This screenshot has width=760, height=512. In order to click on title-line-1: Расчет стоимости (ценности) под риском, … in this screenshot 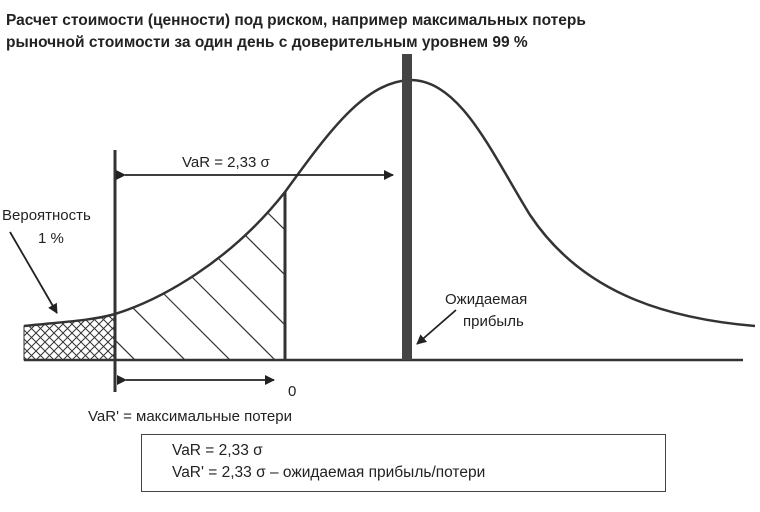, I will do `click(296, 20)`.